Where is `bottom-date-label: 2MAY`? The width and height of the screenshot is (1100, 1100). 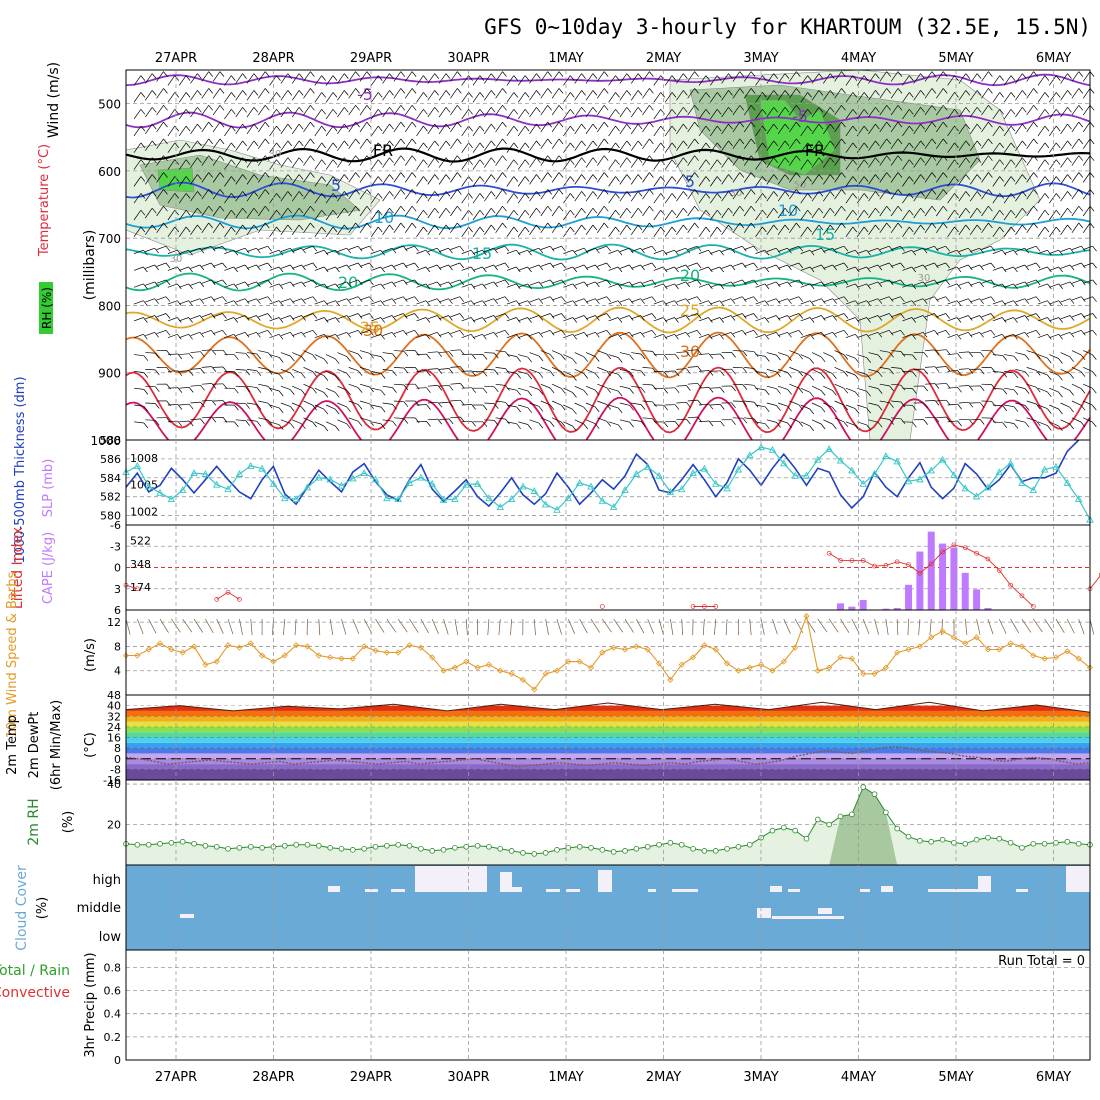 bottom-date-label: 2MAY is located at coordinates (663, 1077).